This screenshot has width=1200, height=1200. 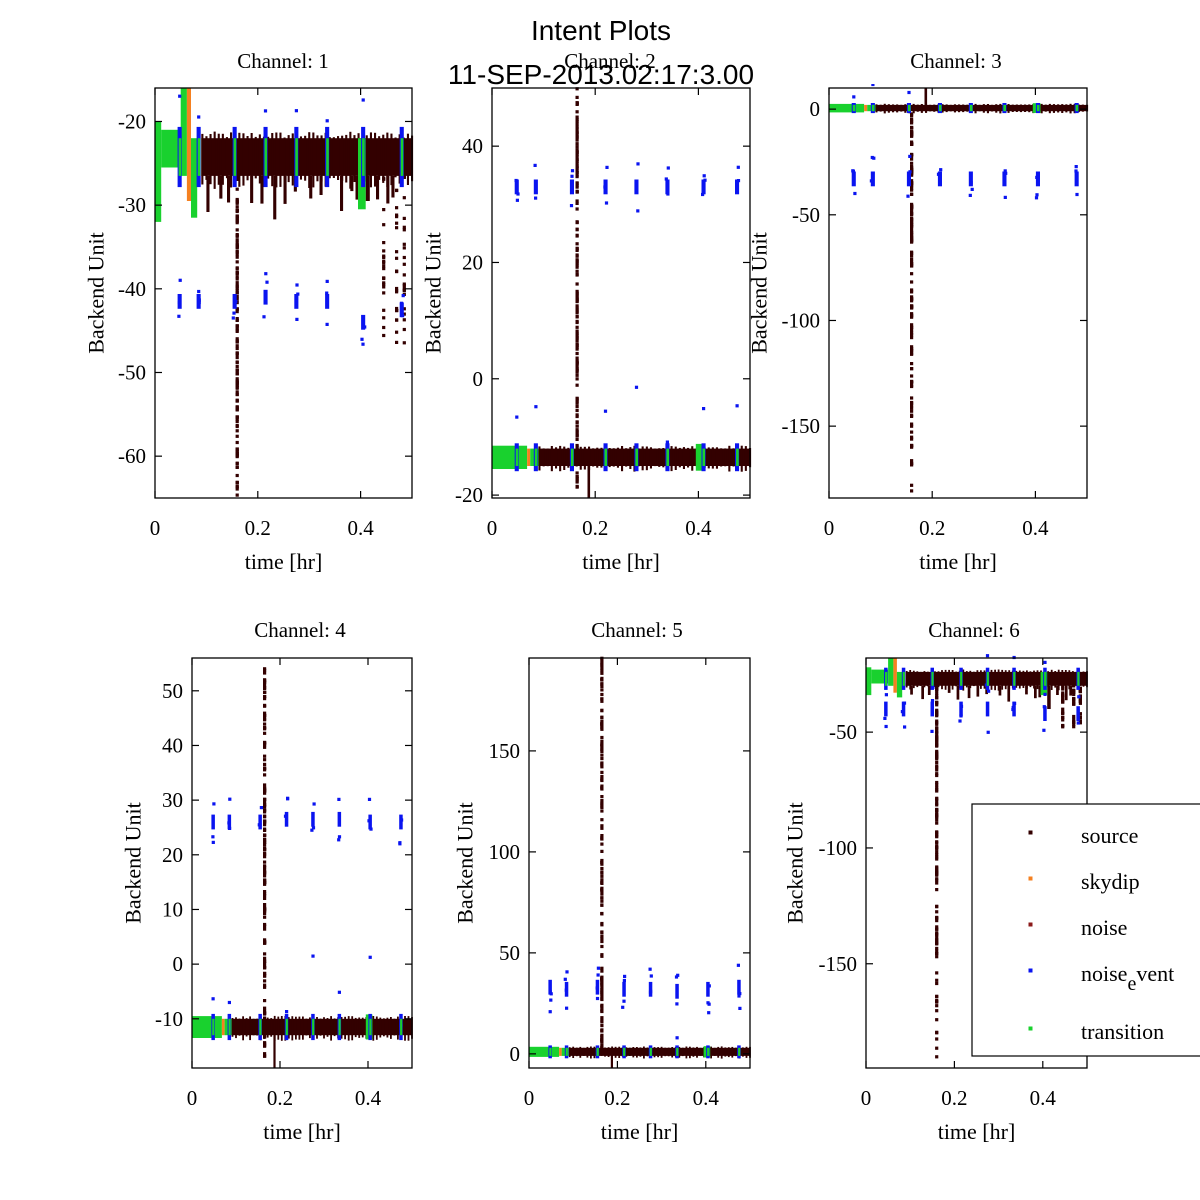 I want to click on data-points, so click(x=640, y=862).